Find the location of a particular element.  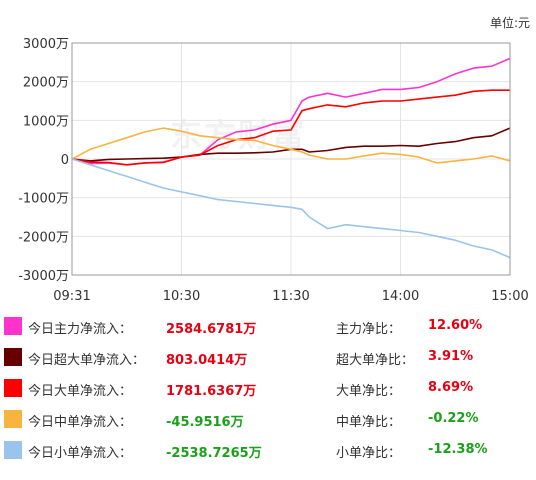

y-tick-label: -2000万 is located at coordinates (43, 237).